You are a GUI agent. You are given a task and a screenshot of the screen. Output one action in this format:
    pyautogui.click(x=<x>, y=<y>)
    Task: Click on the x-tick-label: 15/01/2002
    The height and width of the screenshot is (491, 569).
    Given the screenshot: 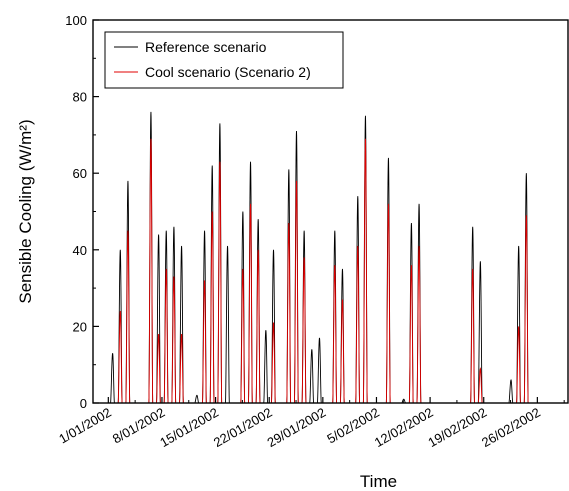 What is the action you would take?
    pyautogui.click(x=189, y=428)
    